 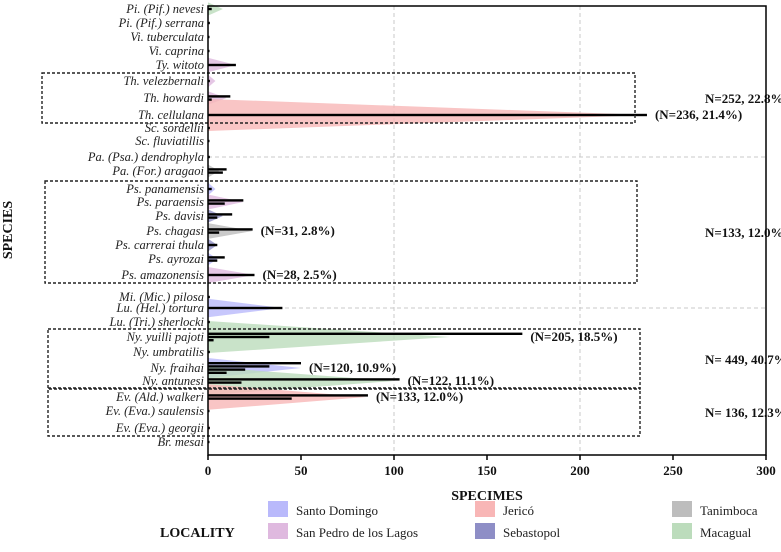 I want to click on species-label: Ps. paraensis, so click(x=170, y=202).